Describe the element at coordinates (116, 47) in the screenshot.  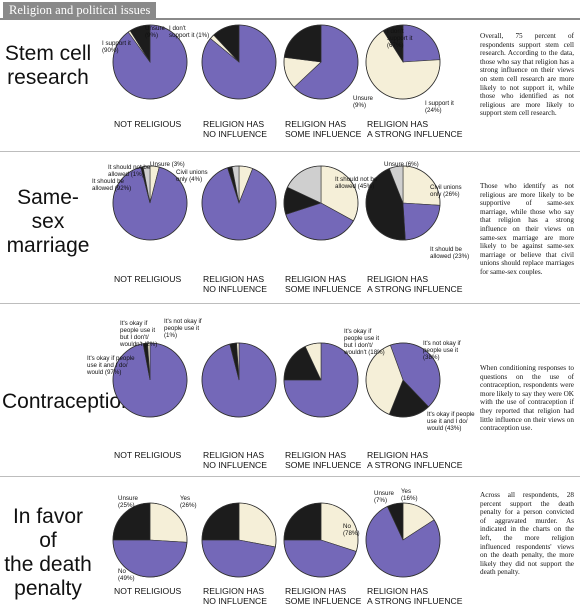
I see `pie-slice-label: I support it (90%)` at that location.